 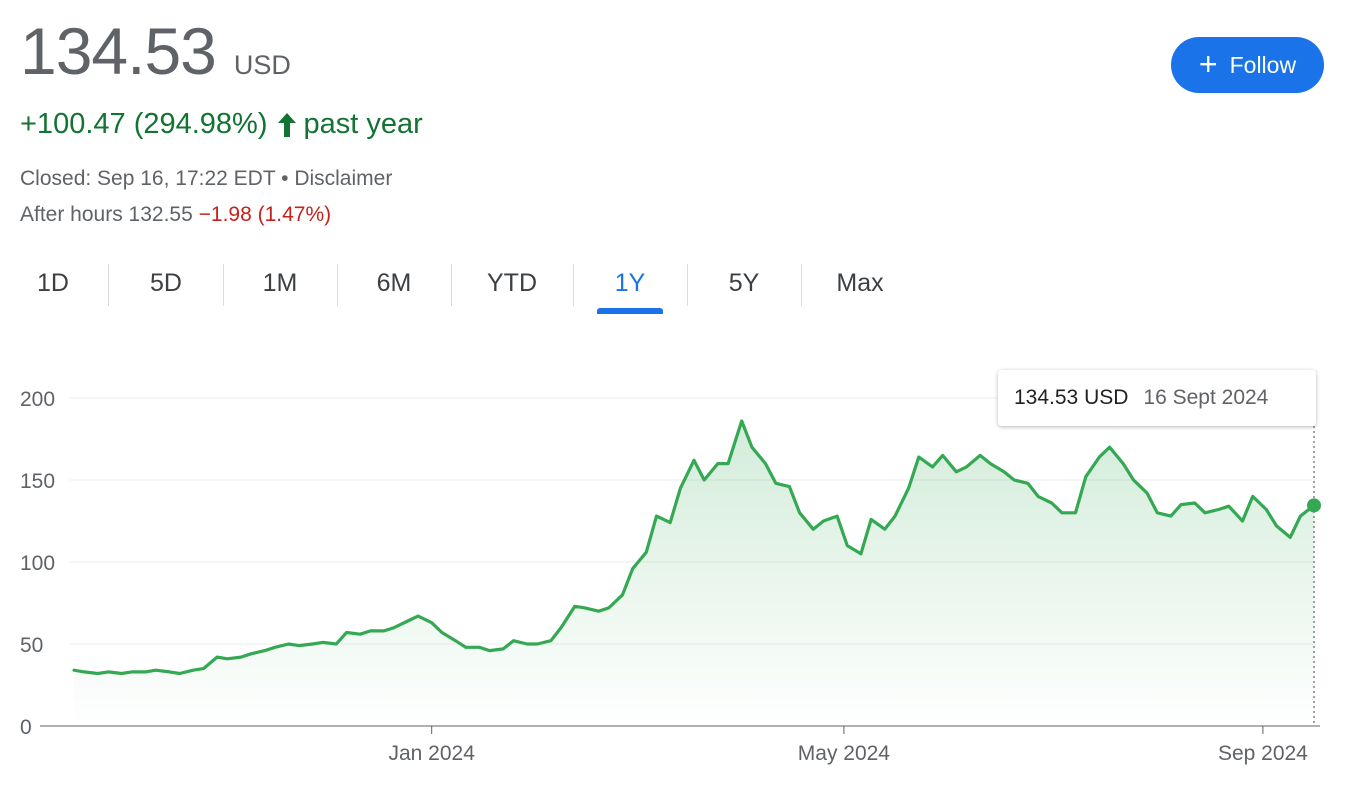 I want to click on disclaimer-link: Disclaimer, so click(x=343, y=178).